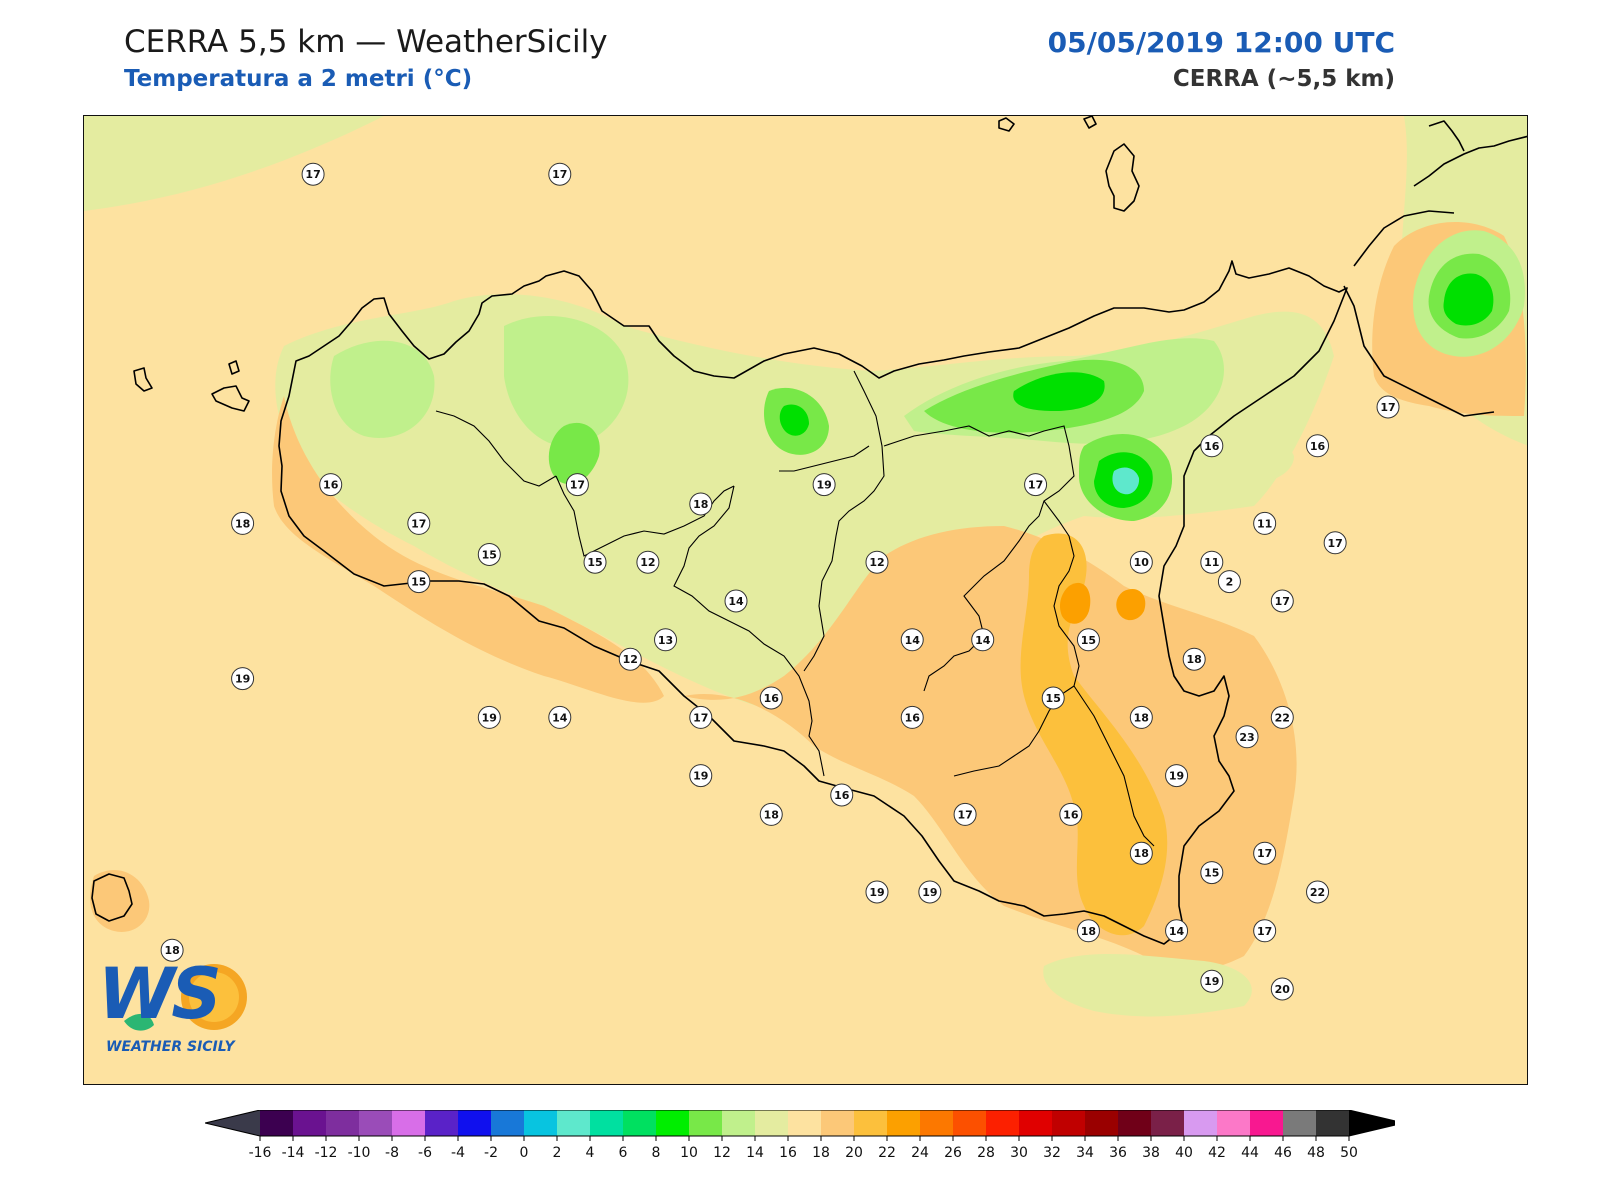 The image size is (1600, 1200). What do you see at coordinates (666, 640) in the screenshot?
I see `station-label: 13` at bounding box center [666, 640].